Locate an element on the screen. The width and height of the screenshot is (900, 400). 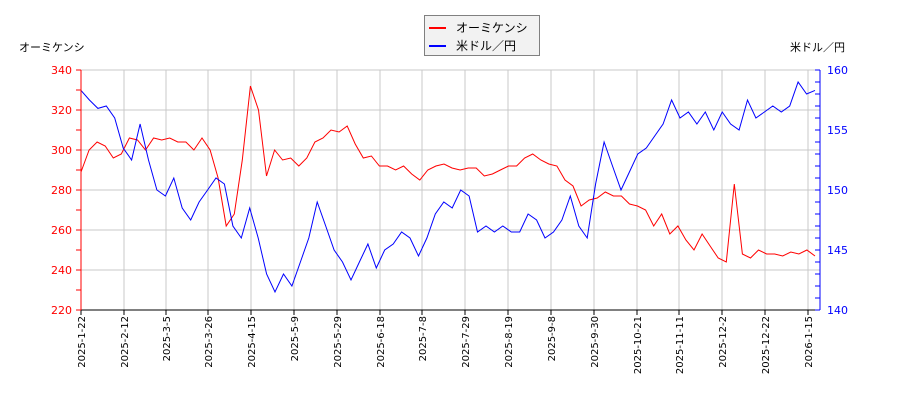
legend-swatch-blue is located at coordinates (437, 45).